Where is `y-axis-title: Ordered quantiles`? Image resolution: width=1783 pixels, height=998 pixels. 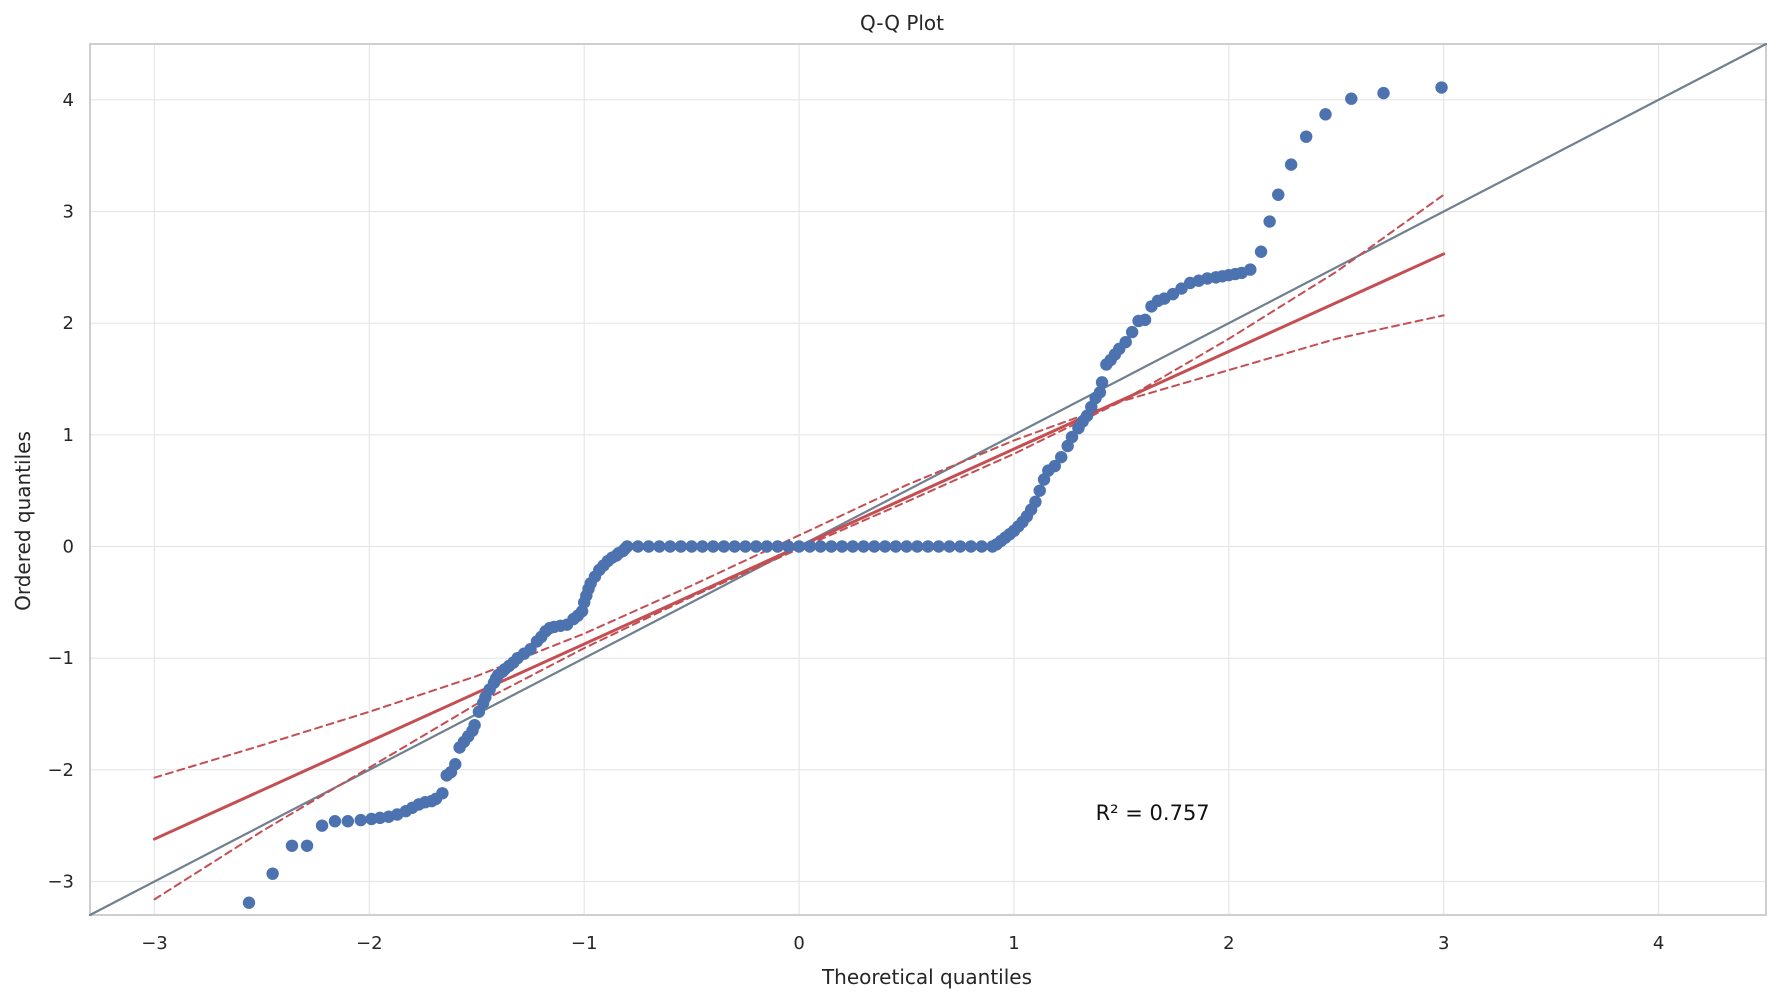
y-axis-title: Ordered quantiles is located at coordinates (23, 521).